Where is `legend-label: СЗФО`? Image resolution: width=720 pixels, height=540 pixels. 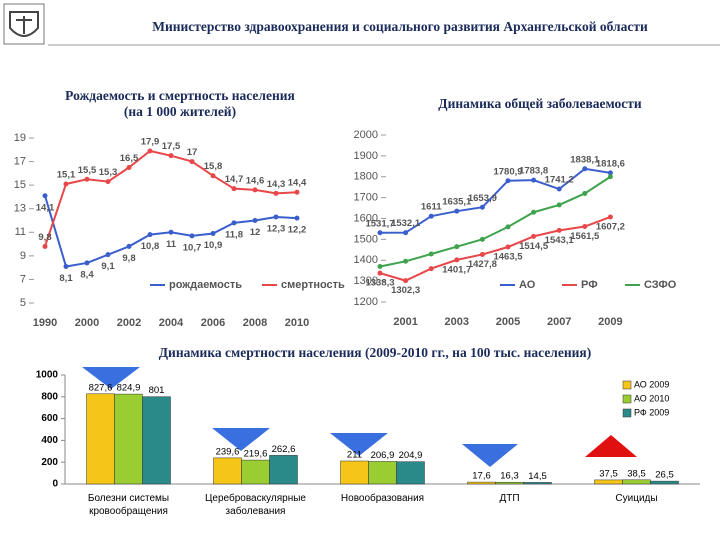
legend-label: СЗФО is located at coordinates (660, 285).